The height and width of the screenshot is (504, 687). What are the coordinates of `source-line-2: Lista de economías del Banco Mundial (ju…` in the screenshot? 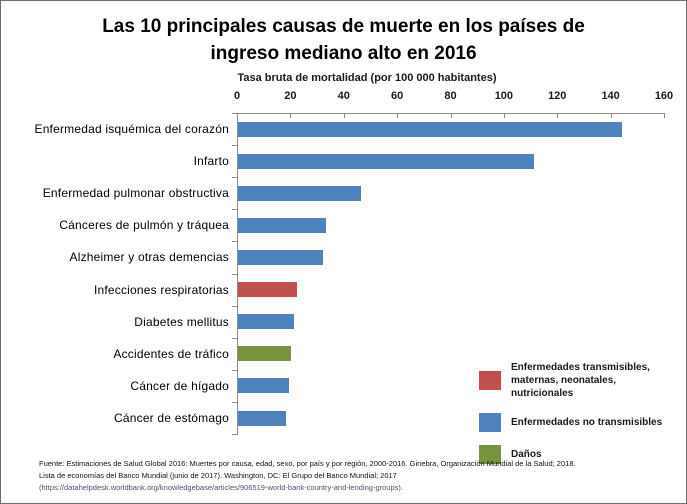 It's located at (218, 475).